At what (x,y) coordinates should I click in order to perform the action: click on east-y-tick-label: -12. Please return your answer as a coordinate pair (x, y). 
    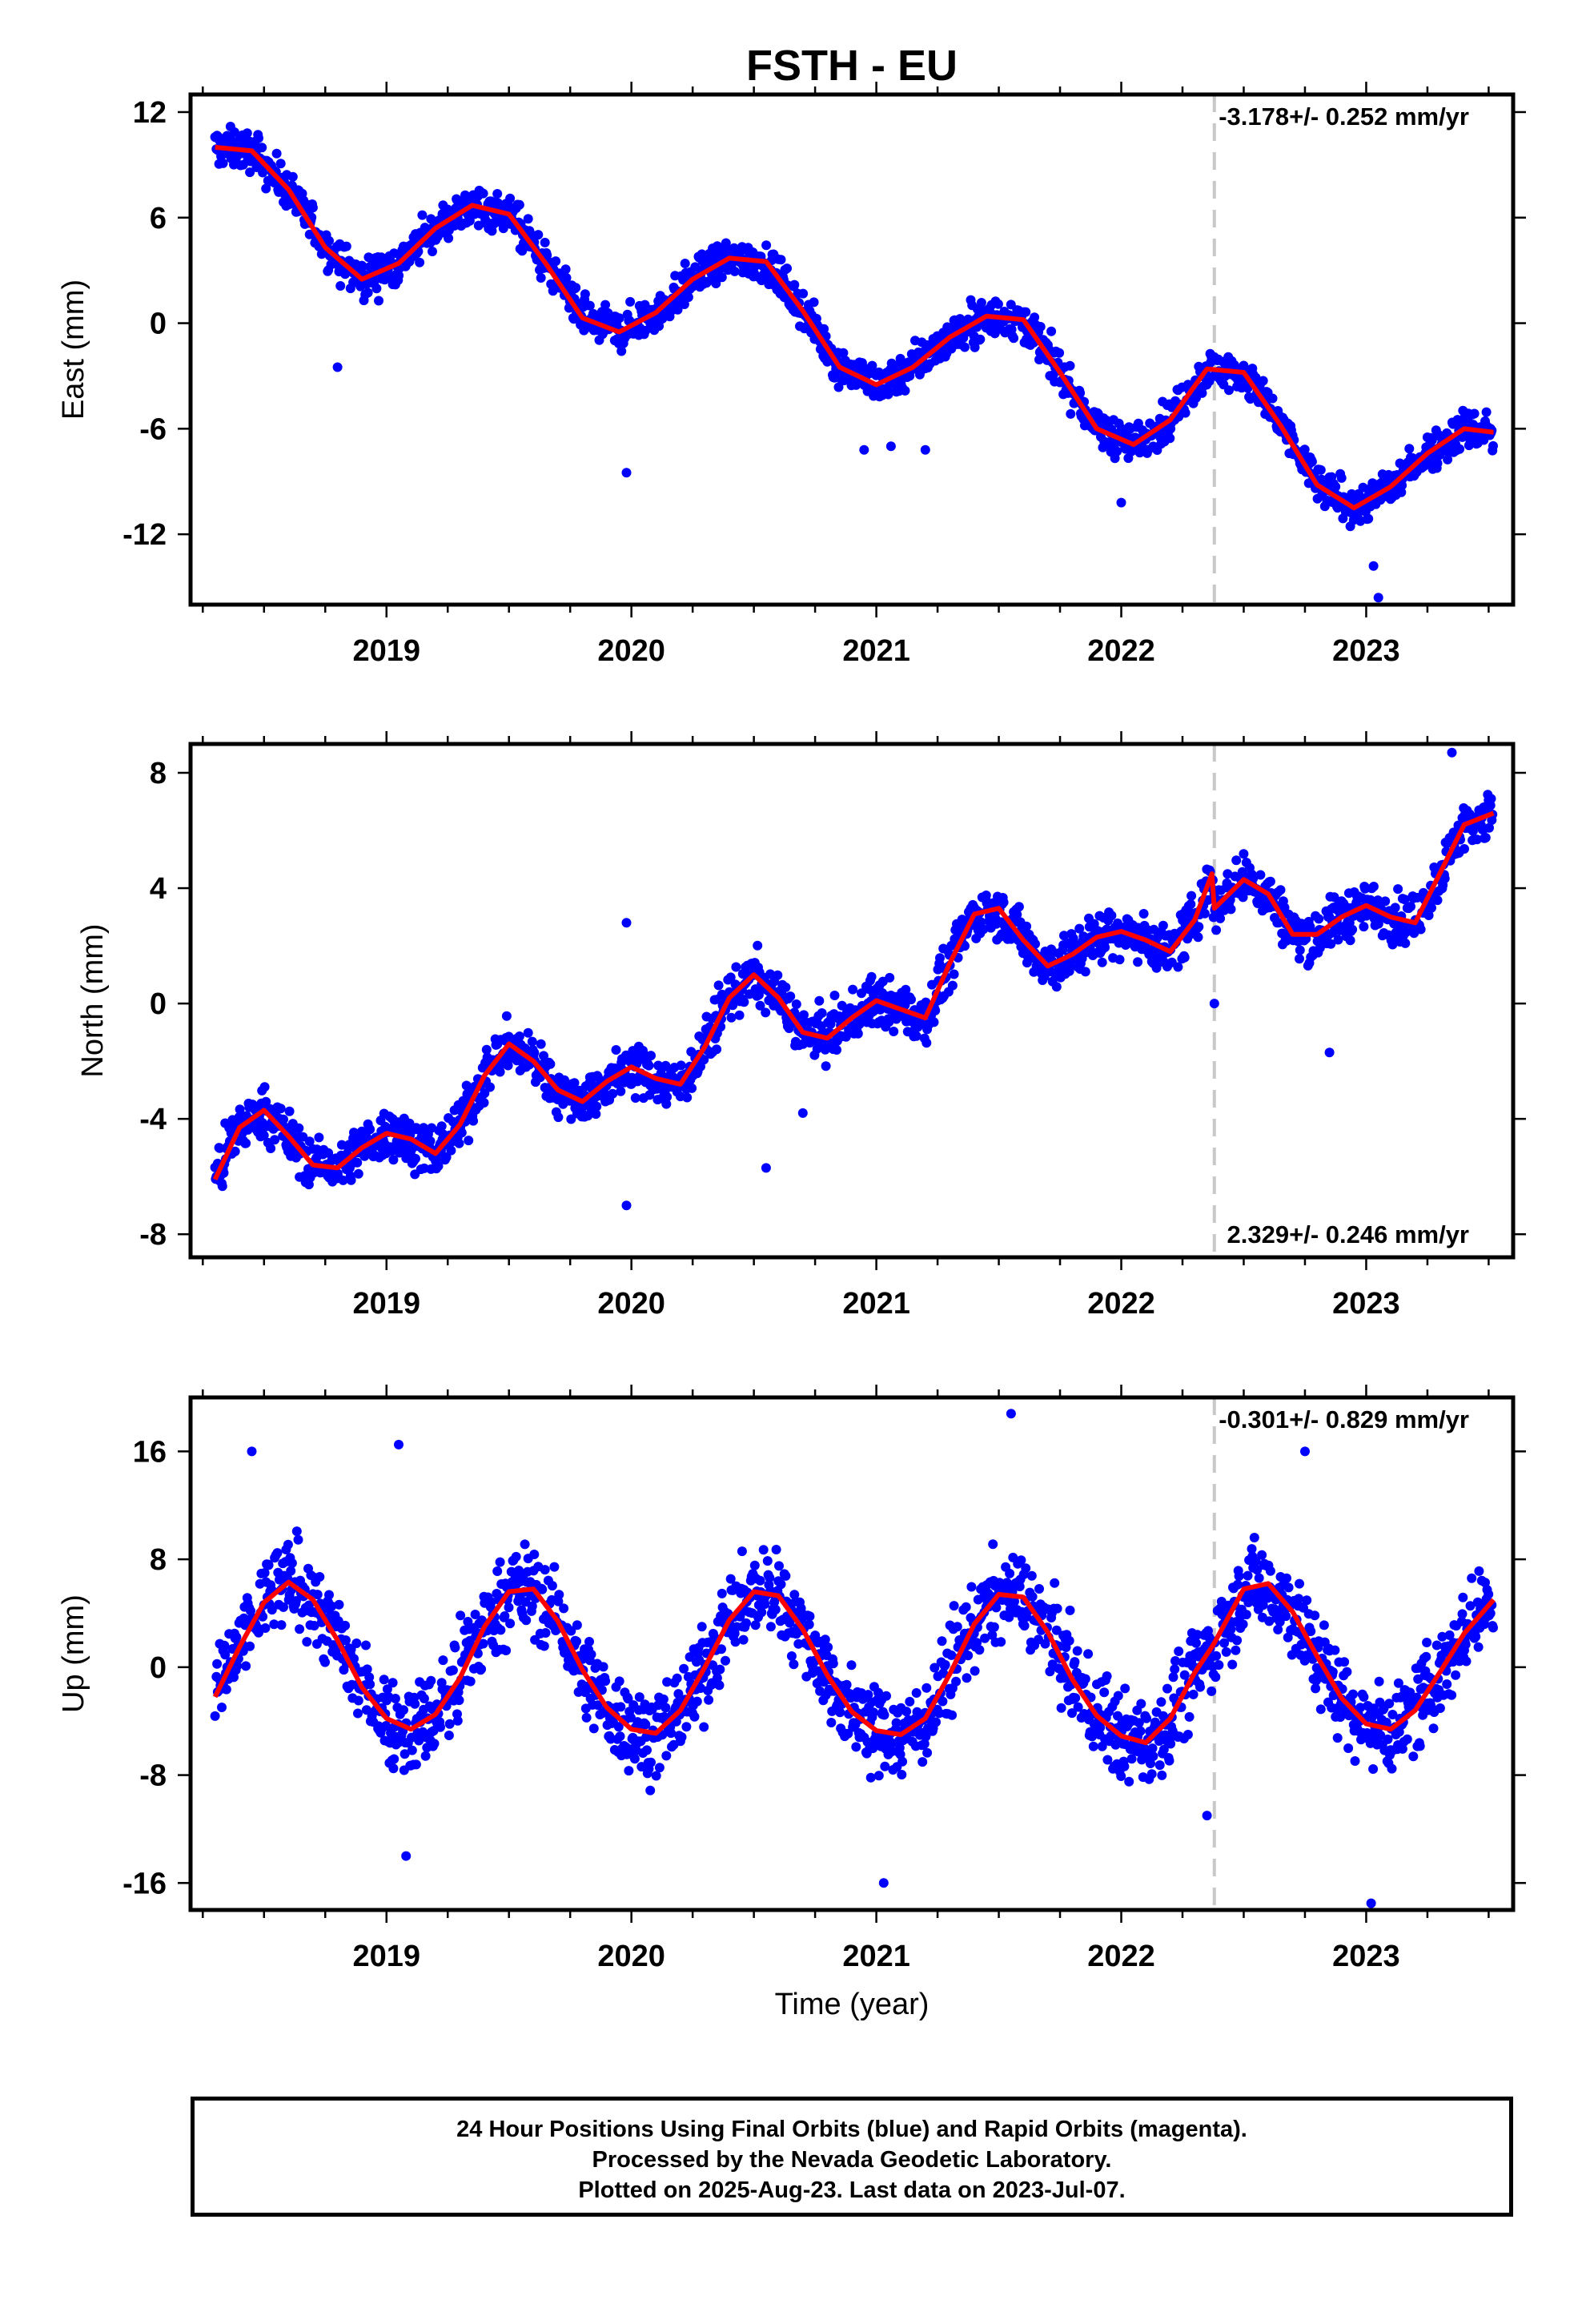
    Looking at the image, I should click on (144, 535).